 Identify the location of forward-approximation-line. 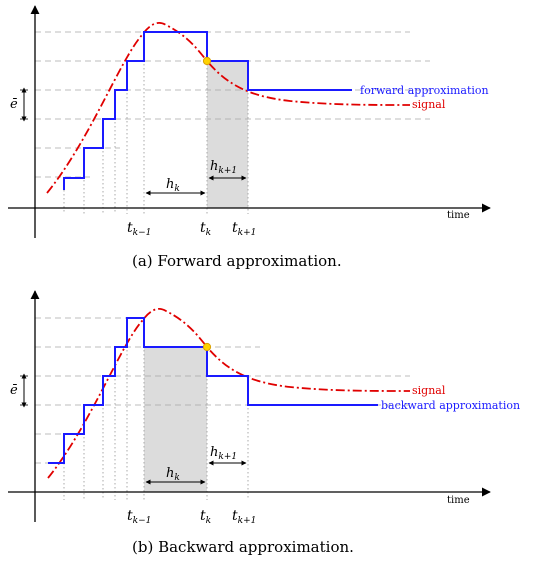
(207, 110).